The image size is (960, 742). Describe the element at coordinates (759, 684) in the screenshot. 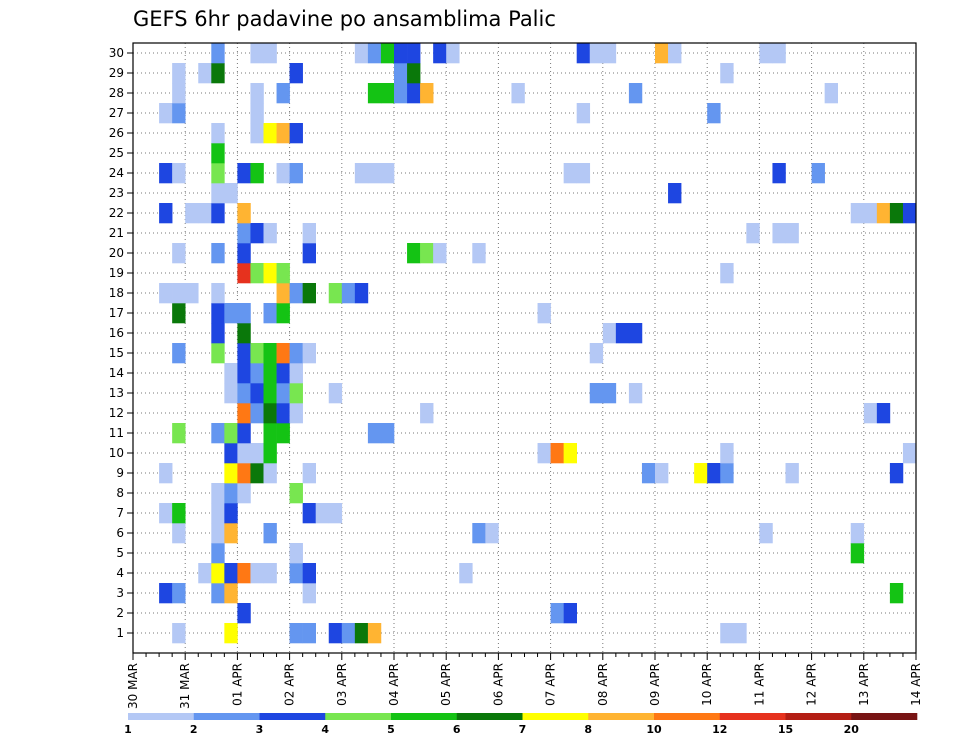

I see `x-tick-label: 11 APR` at that location.